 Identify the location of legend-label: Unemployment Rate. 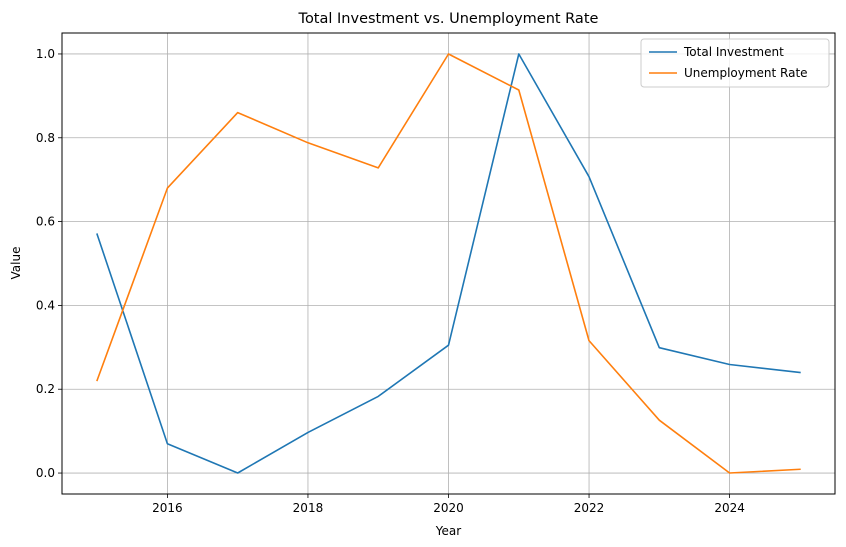
(746, 73).